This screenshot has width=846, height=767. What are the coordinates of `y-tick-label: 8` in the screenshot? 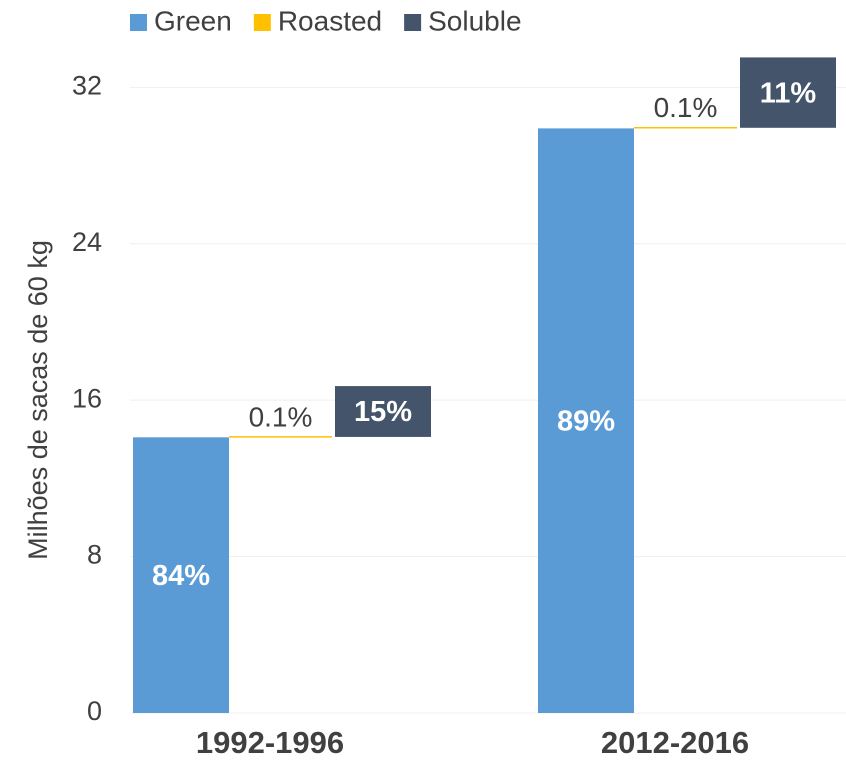 It's located at (94, 555).